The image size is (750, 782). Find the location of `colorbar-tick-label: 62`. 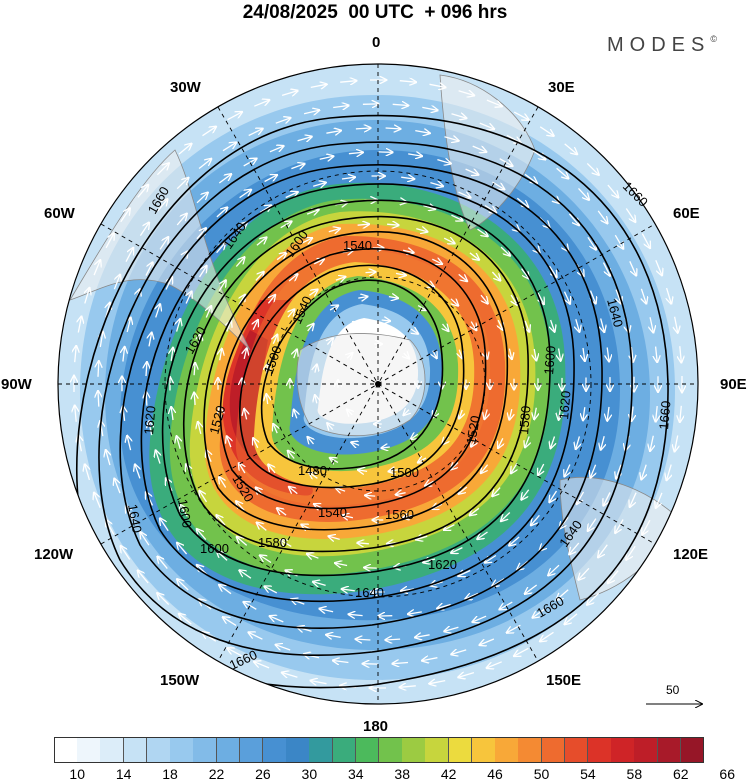

colorbar-tick-label: 62 is located at coordinates (680, 774).